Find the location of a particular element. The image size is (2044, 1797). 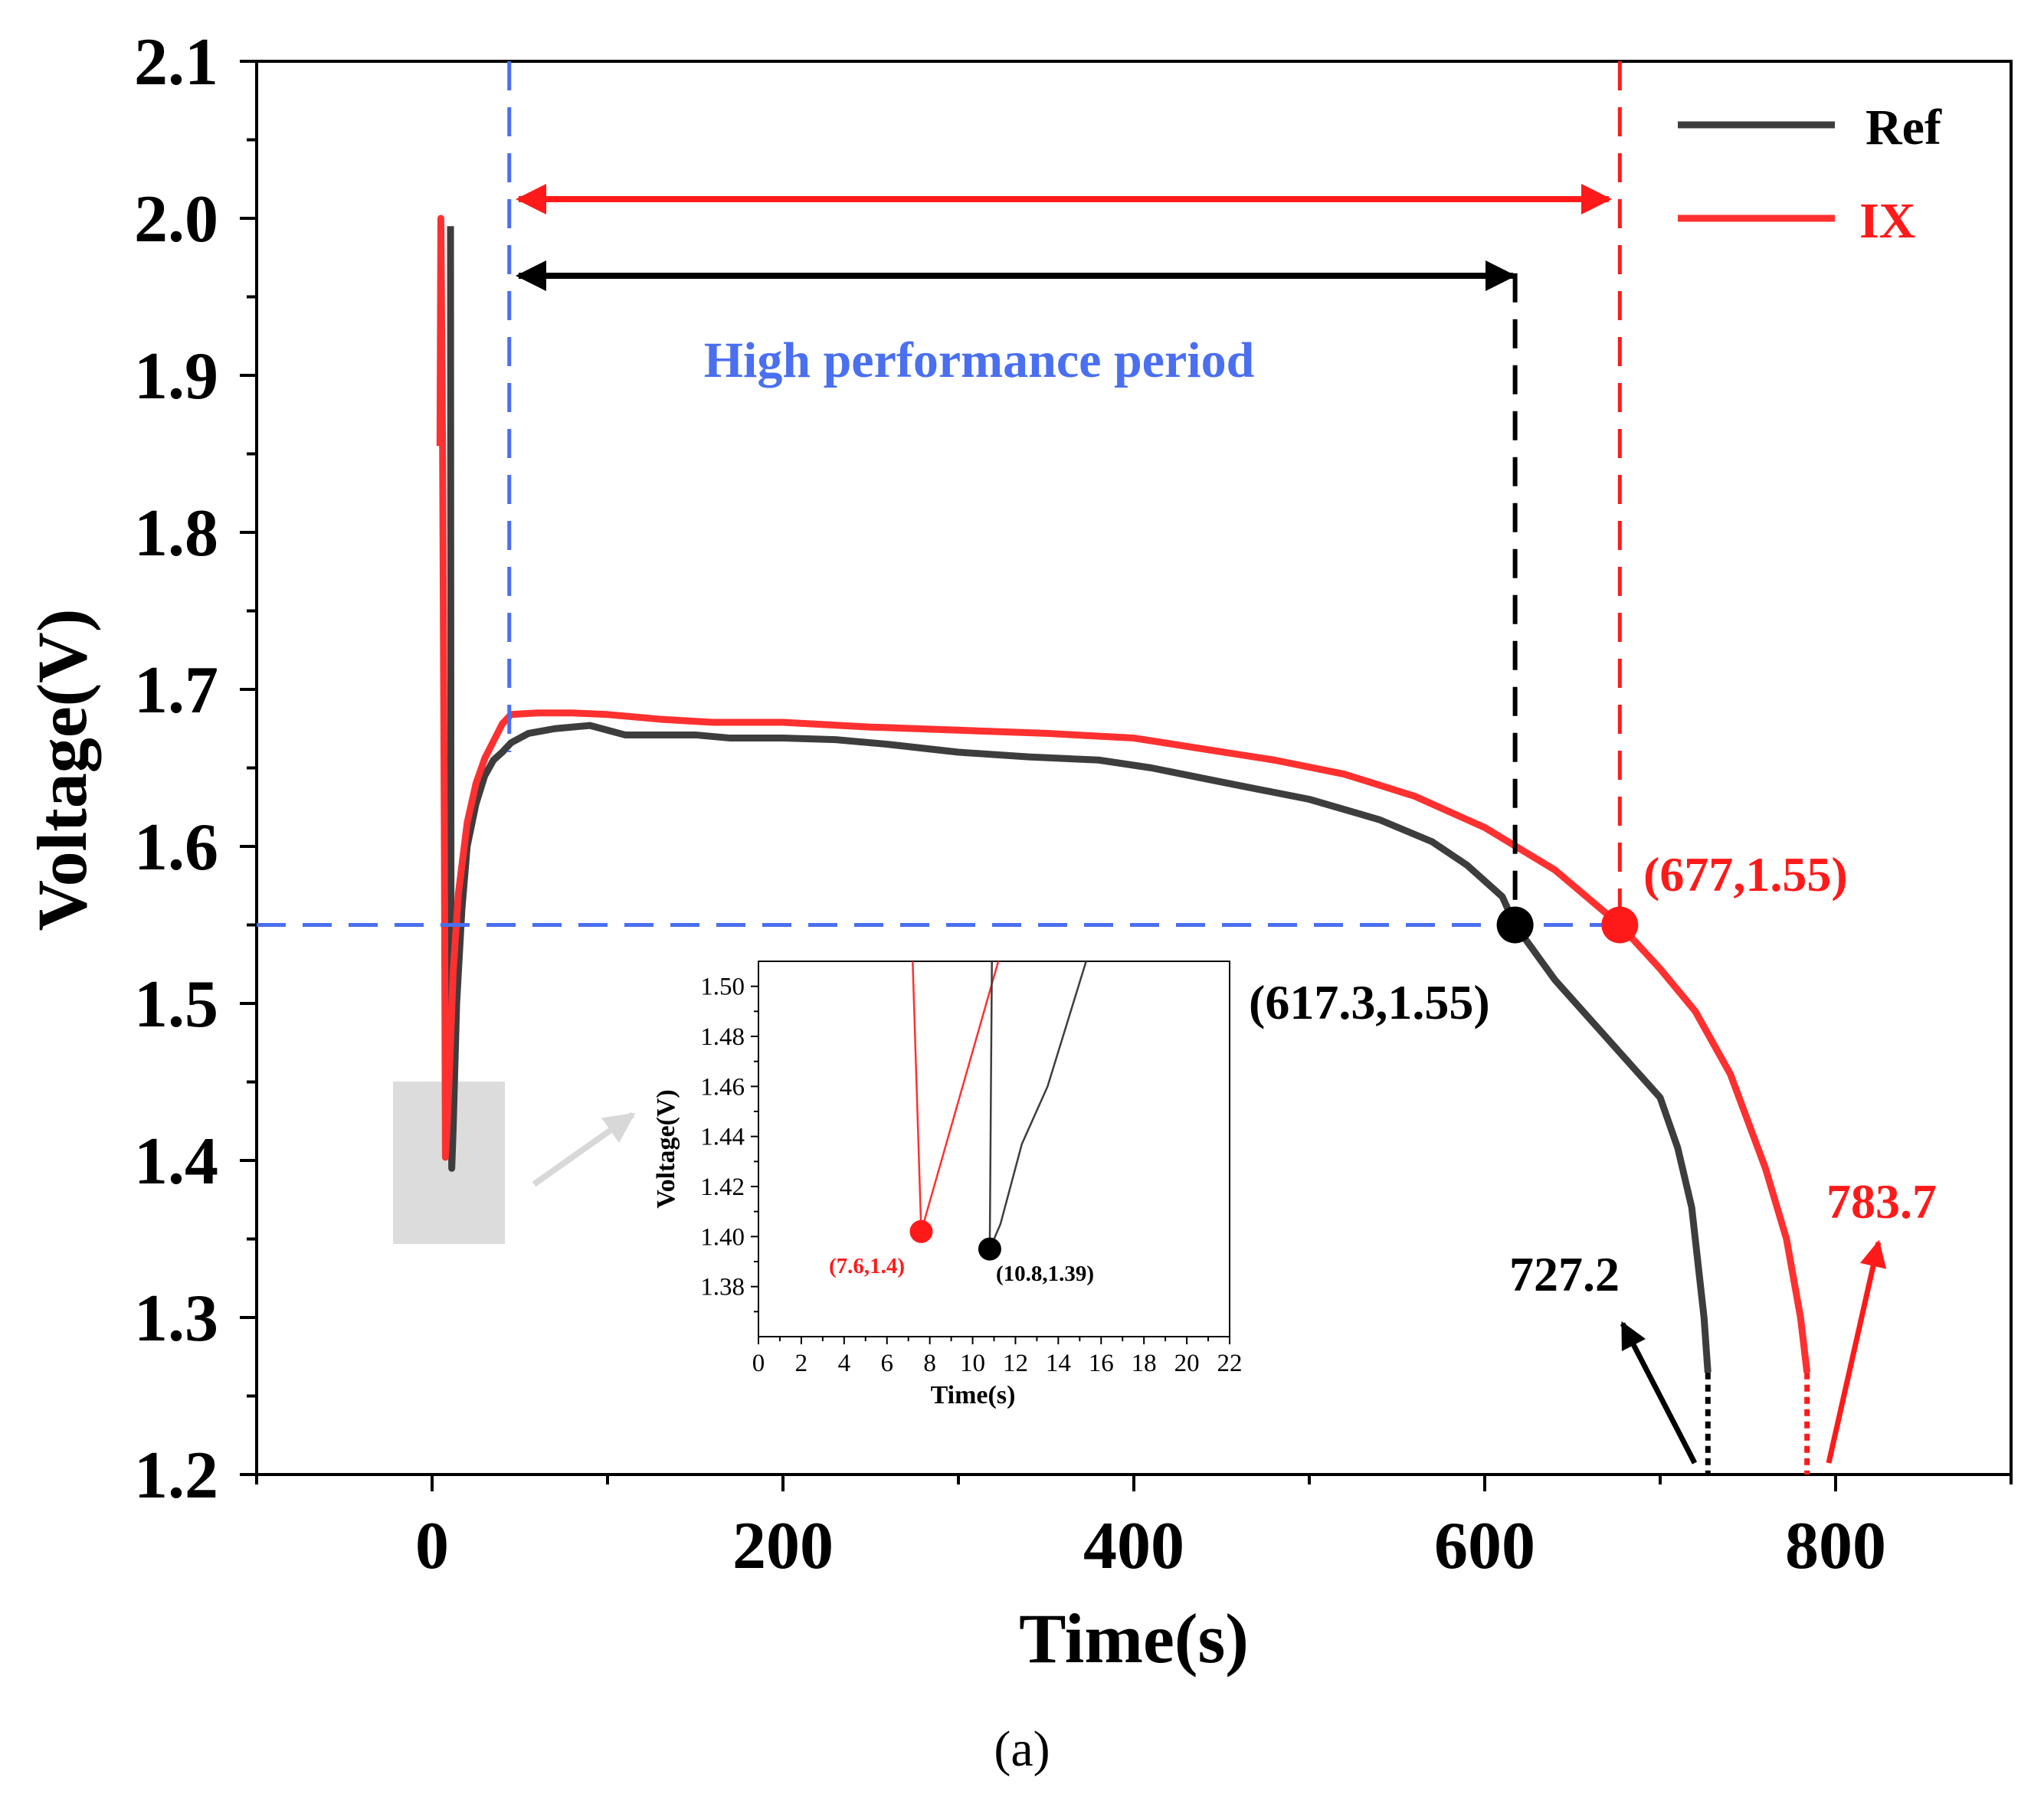

x-tick-label: 600 is located at coordinates (1484, 1546).